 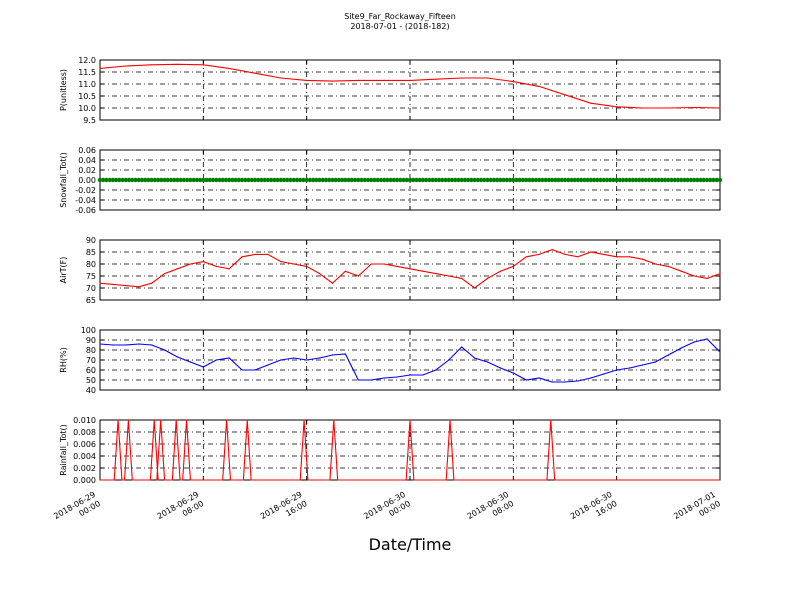 I want to click on y-tick-label: 0.02, so click(x=87, y=170).